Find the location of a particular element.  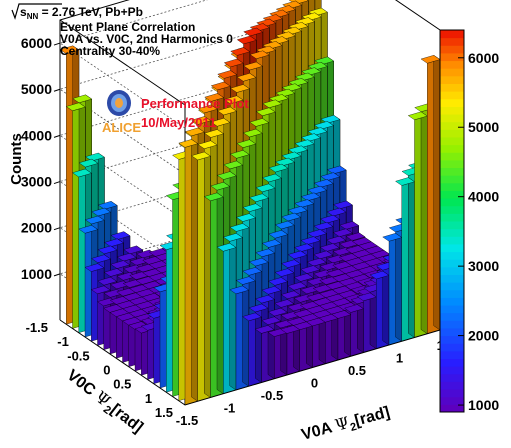

header-line1: Event Plane Correlation is located at coordinates (127, 27).